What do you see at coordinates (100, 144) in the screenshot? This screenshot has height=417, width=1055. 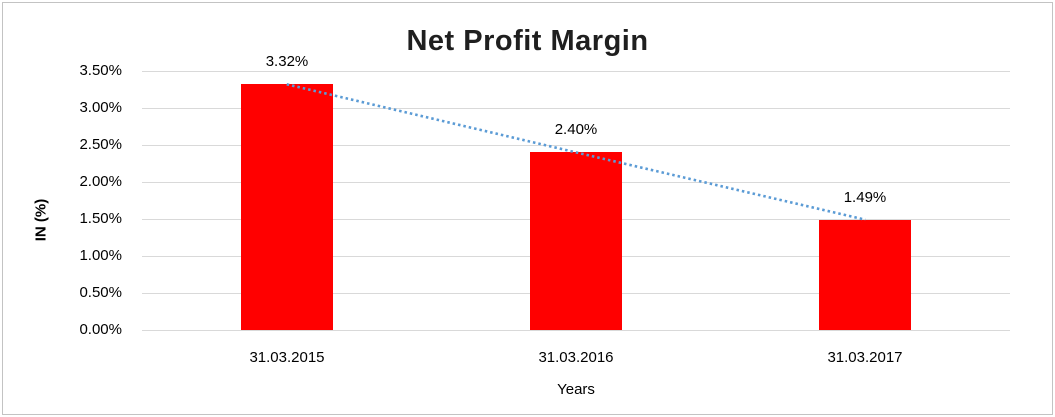 I see `y-tick-label: 2.50%` at bounding box center [100, 144].